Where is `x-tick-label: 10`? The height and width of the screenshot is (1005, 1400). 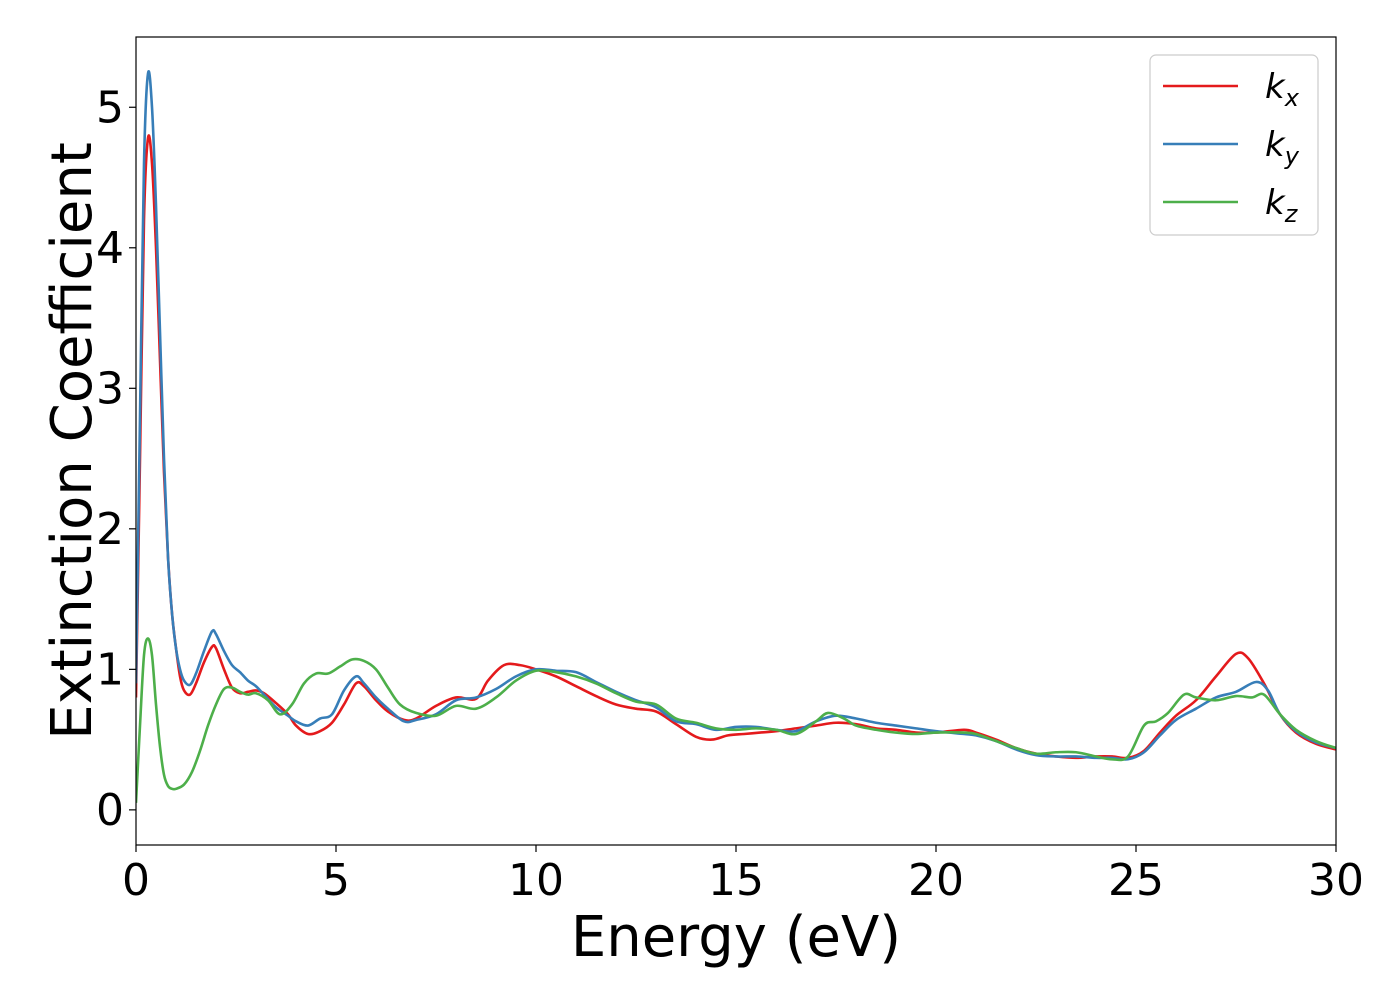 x-tick-label: 10 is located at coordinates (536, 880).